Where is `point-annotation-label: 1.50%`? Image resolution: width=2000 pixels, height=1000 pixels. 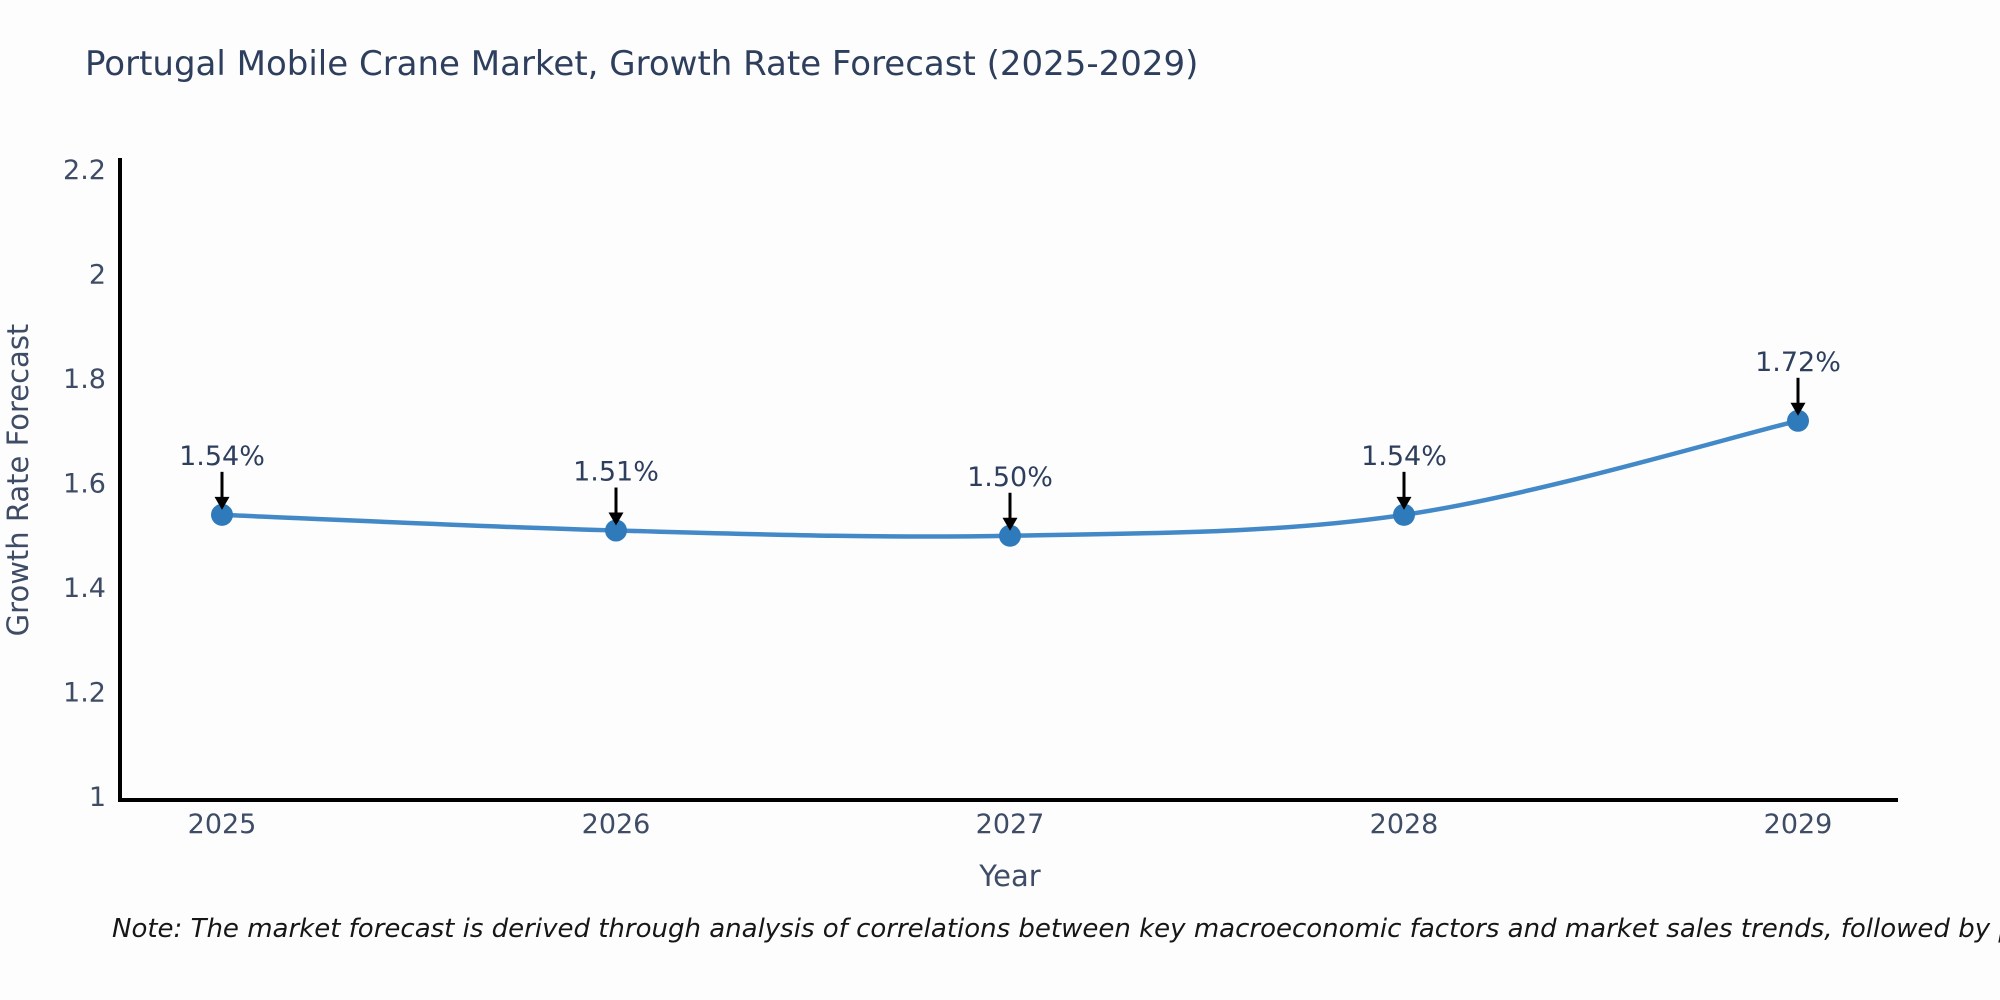
point-annotation-label: 1.50% is located at coordinates (1010, 477).